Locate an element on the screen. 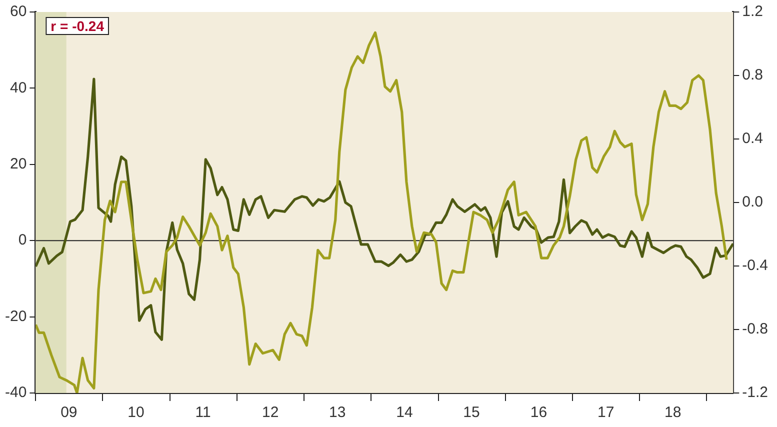  y2-tick-label: 0.4 is located at coordinates (753, 139).